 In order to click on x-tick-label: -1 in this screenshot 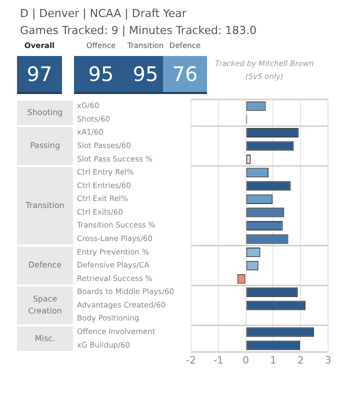, I will do `click(218, 361)`.